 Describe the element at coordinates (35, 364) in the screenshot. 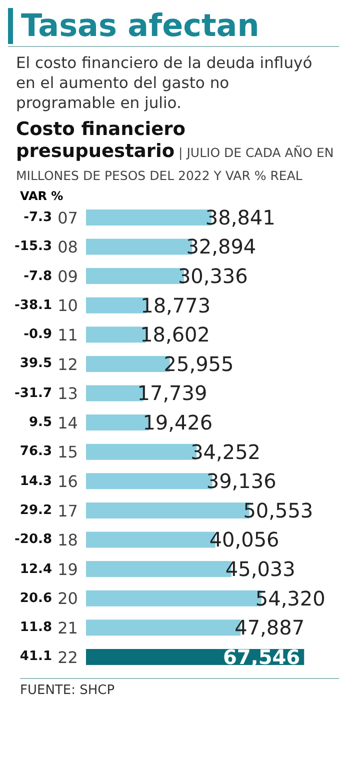

I see `text: 39.5` at that location.